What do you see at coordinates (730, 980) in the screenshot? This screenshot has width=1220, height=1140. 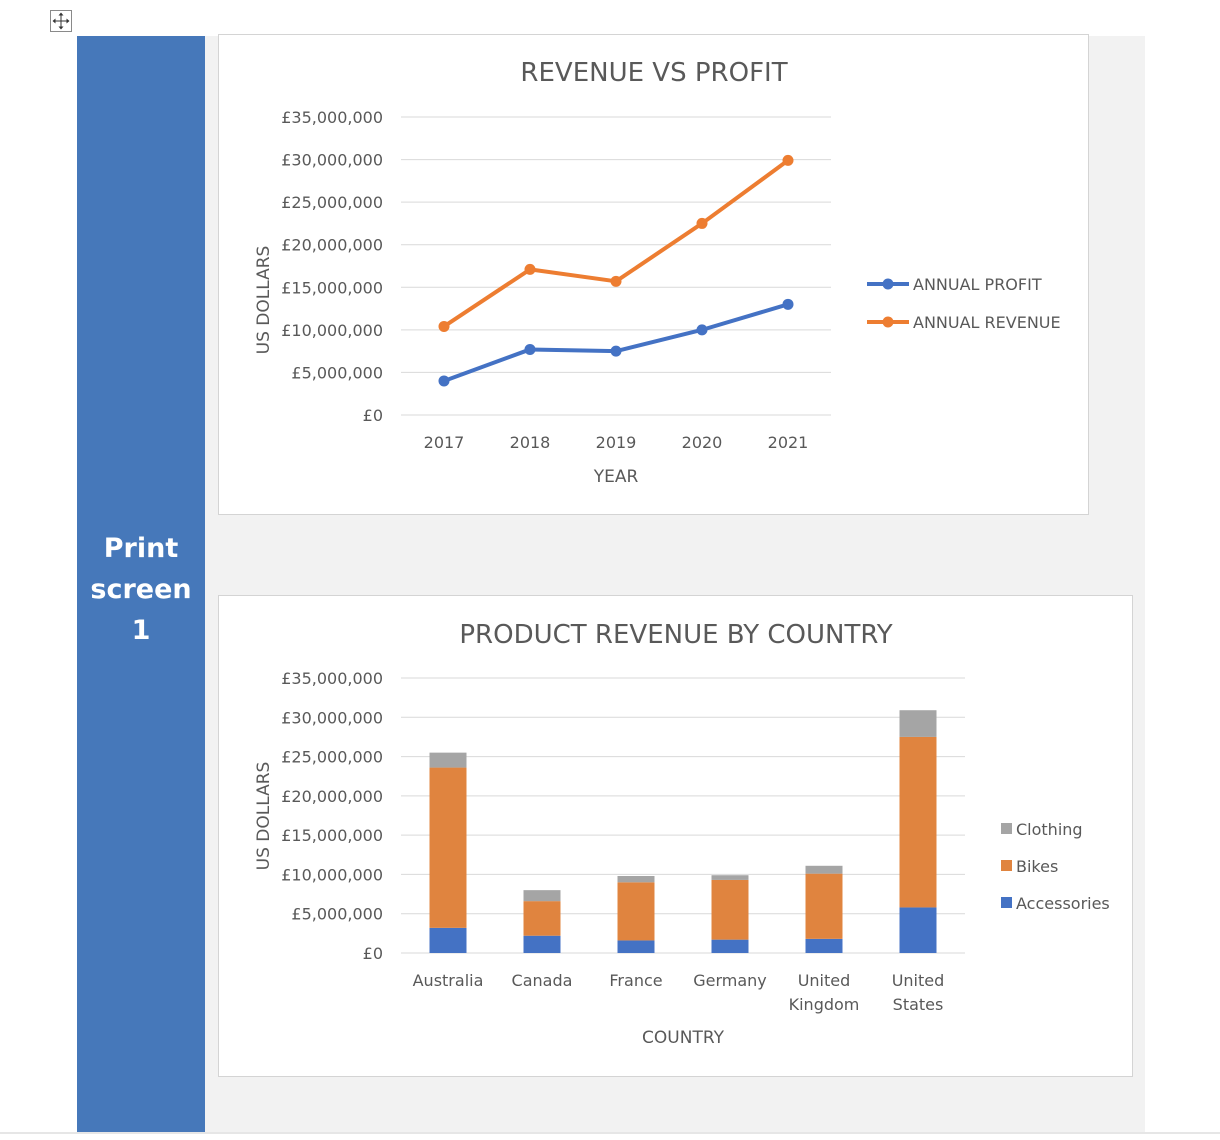 I see `x-tick-label: Germany` at bounding box center [730, 980].